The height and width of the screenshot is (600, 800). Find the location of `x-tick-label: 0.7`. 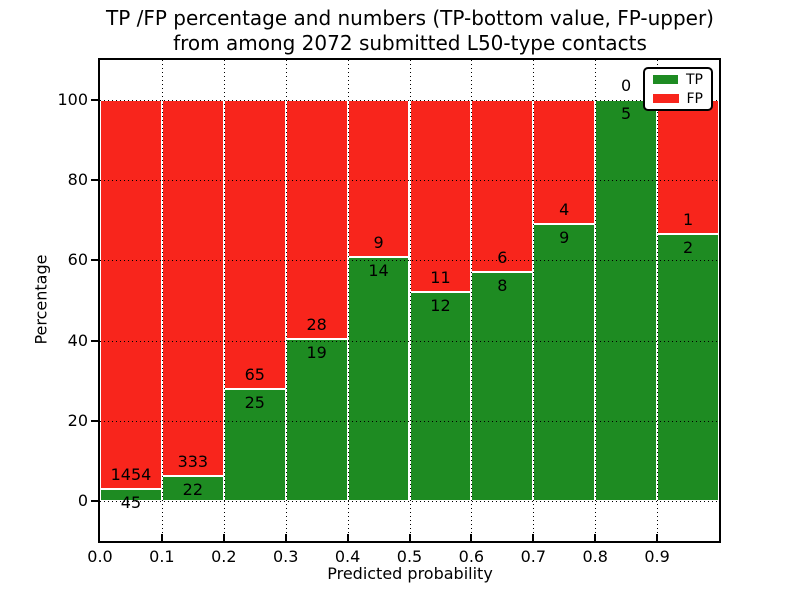

x-tick-label: 0.7 is located at coordinates (533, 556).